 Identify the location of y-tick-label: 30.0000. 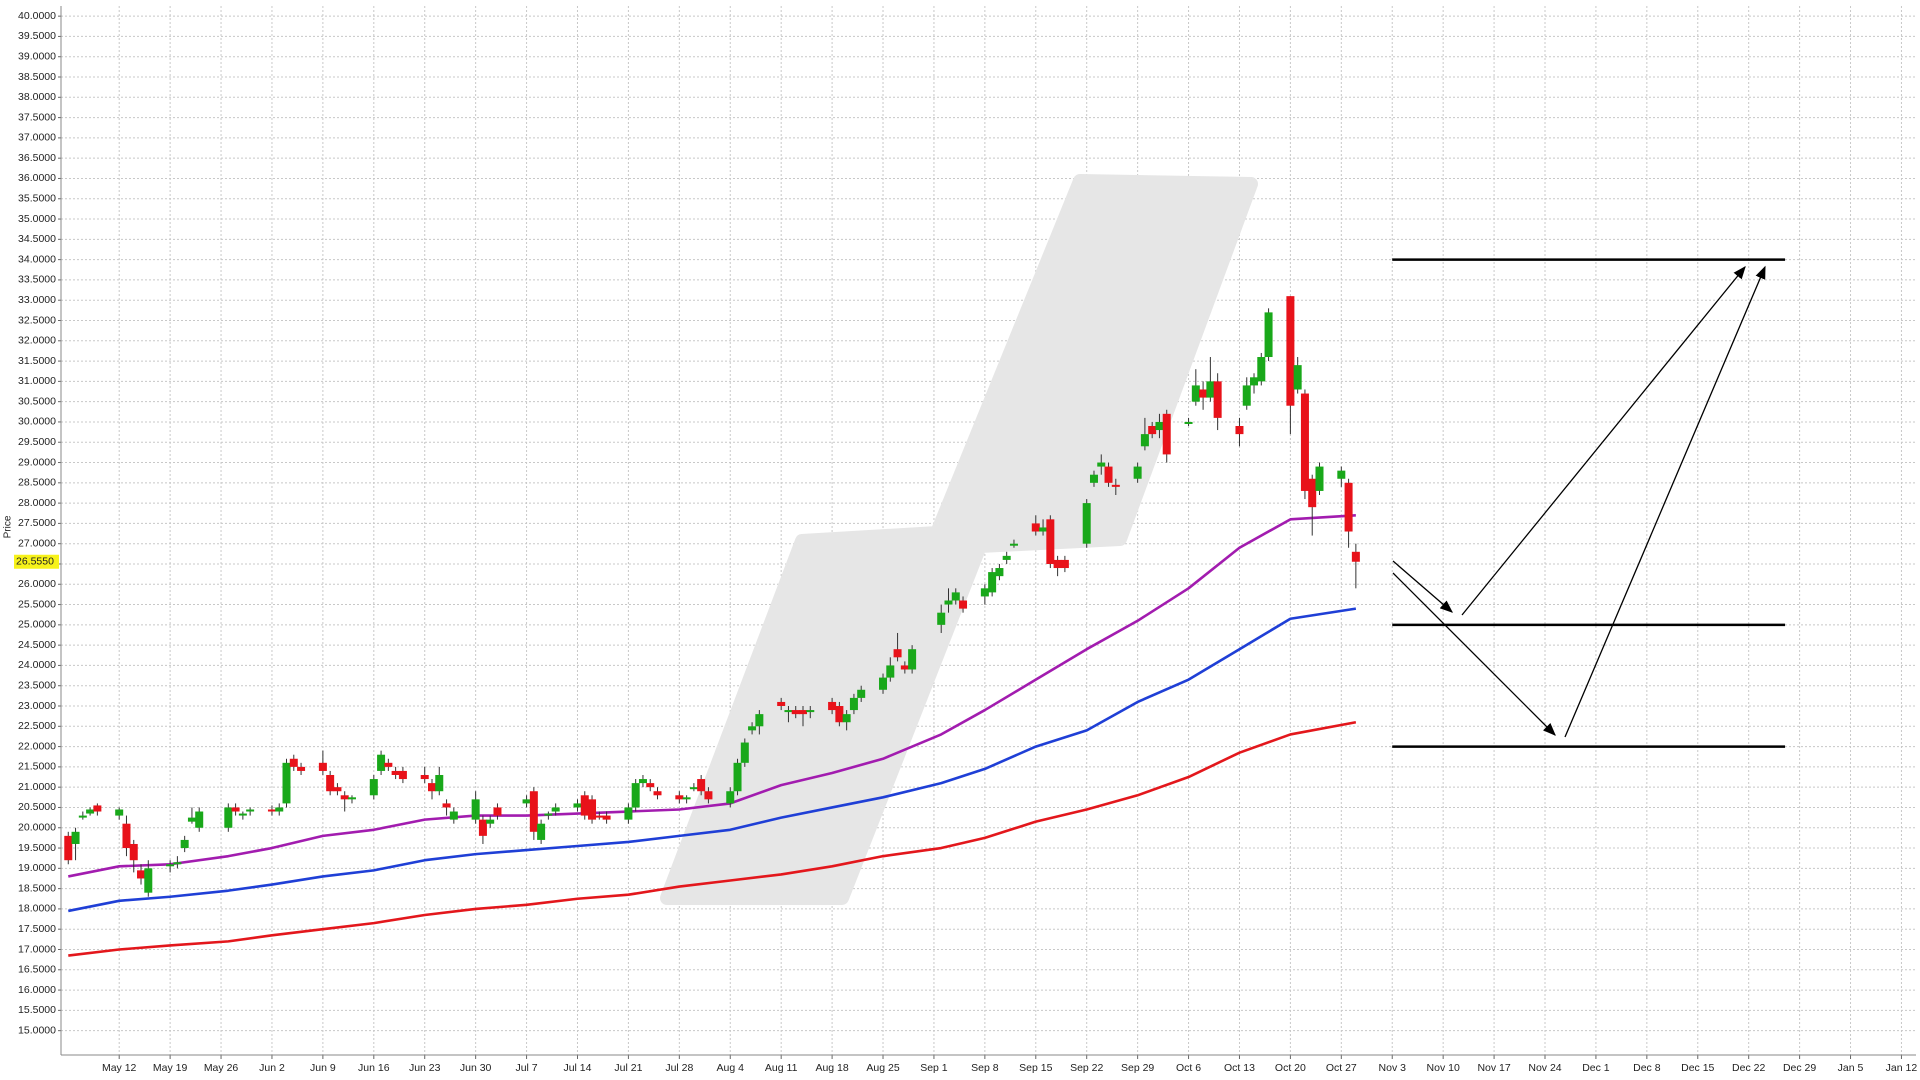
(37, 422).